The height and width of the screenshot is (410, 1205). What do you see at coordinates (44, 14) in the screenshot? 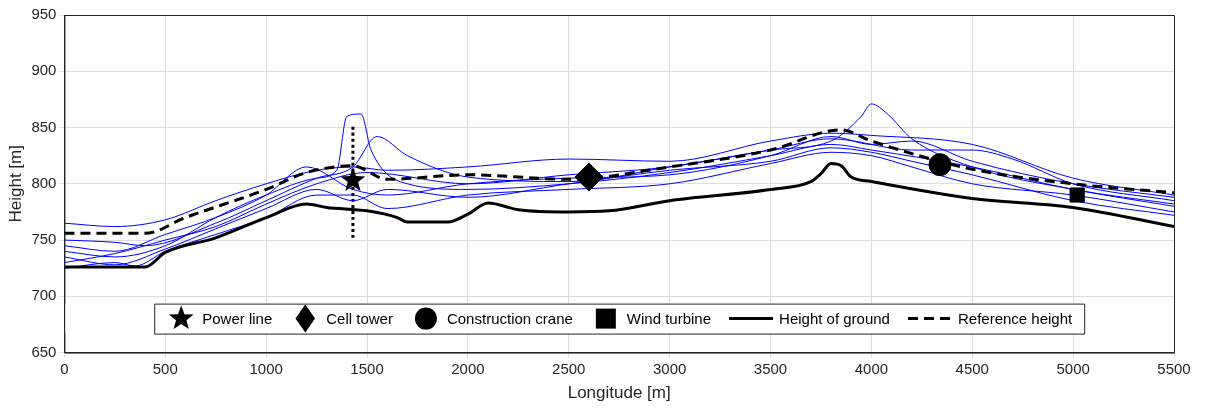
I see `y-tick-label: 950` at bounding box center [44, 14].